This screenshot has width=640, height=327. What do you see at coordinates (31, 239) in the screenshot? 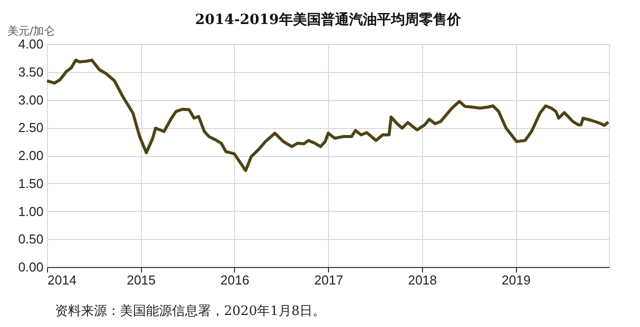
I see `y-tick-label: 0.50` at bounding box center [31, 239].